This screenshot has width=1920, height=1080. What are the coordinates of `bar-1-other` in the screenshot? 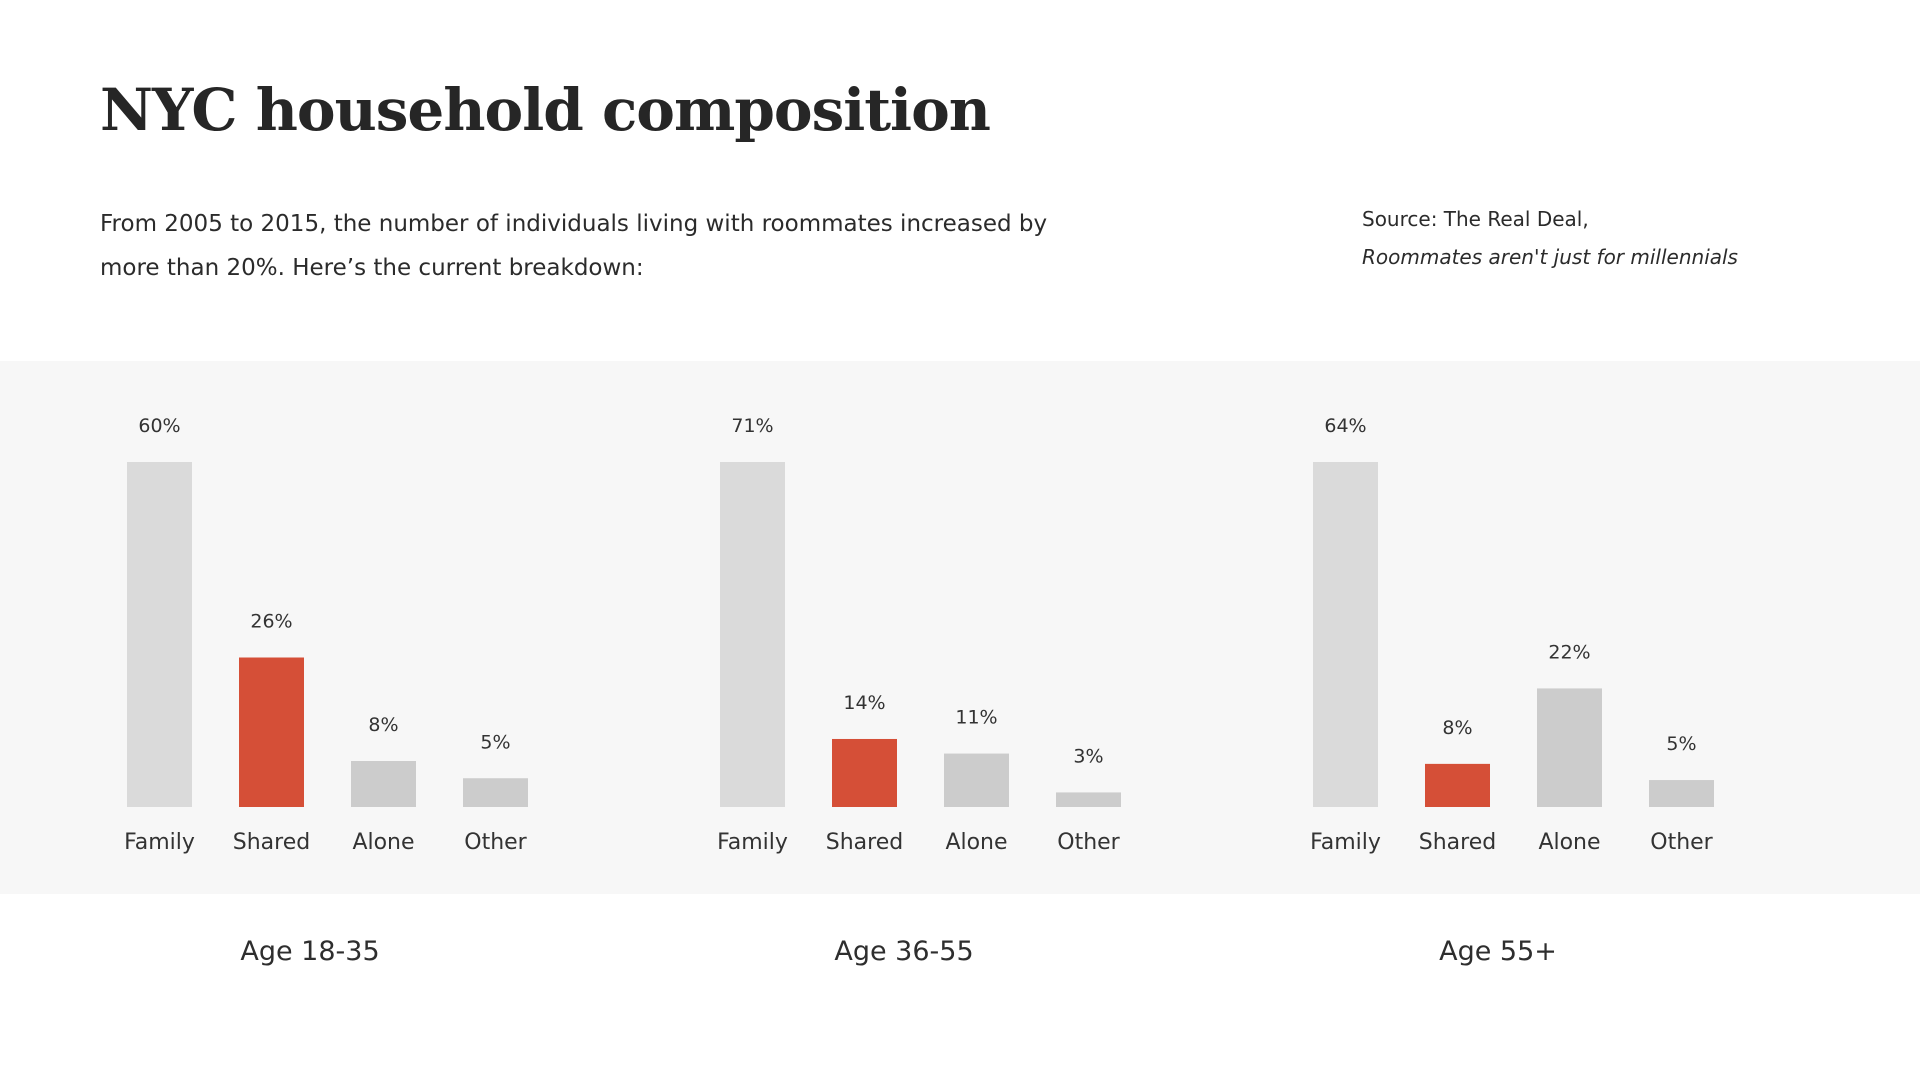 It's located at (1088, 799).